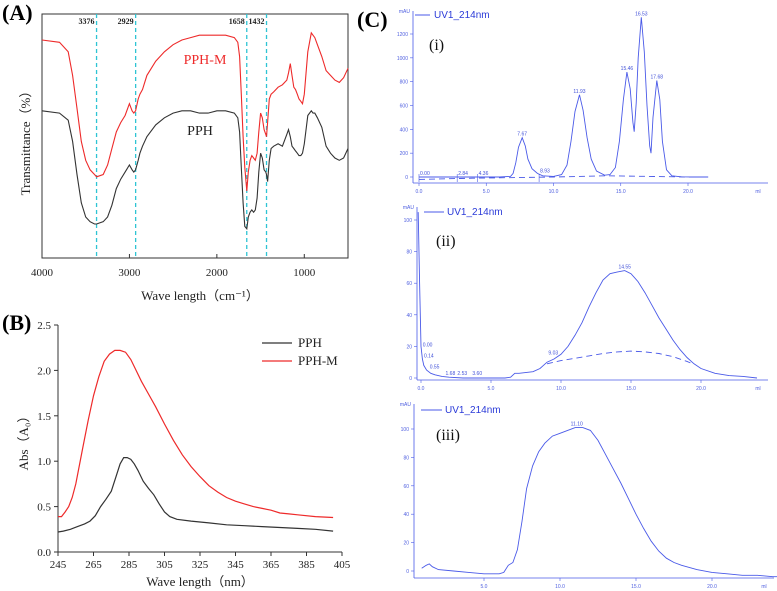 This screenshot has height=591, width=777. I want to click on legend-label-pph: PPH, so click(310, 342).